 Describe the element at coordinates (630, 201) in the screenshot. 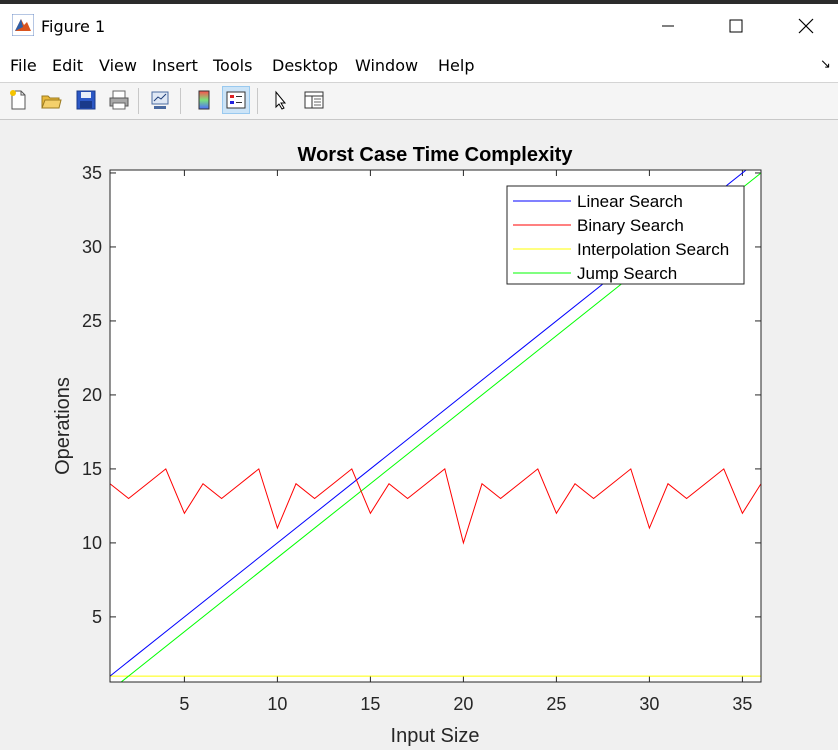

I see `legend-label: Linear Search` at that location.